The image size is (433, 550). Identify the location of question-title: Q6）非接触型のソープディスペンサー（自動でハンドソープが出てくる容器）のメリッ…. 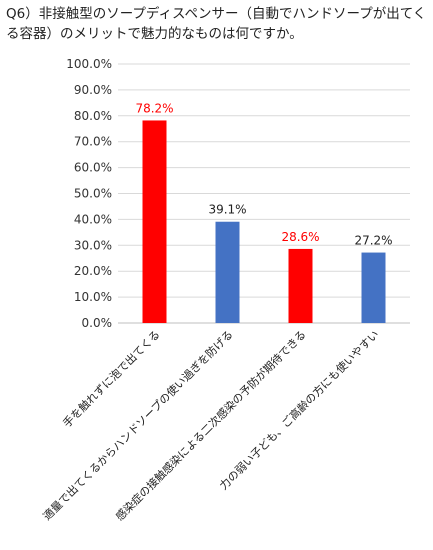
(216, 24).